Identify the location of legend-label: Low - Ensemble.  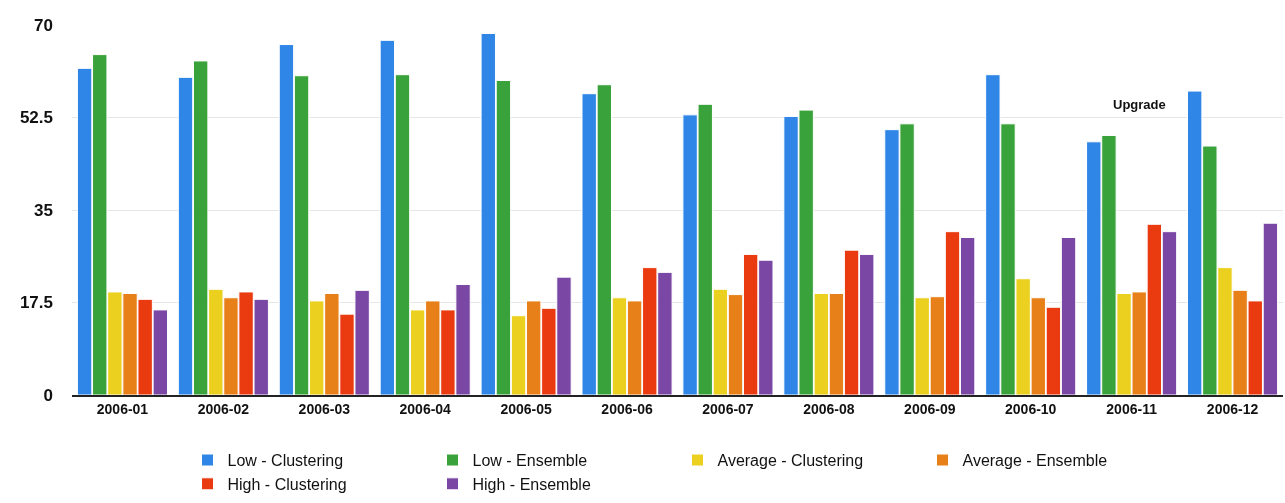
(530, 461).